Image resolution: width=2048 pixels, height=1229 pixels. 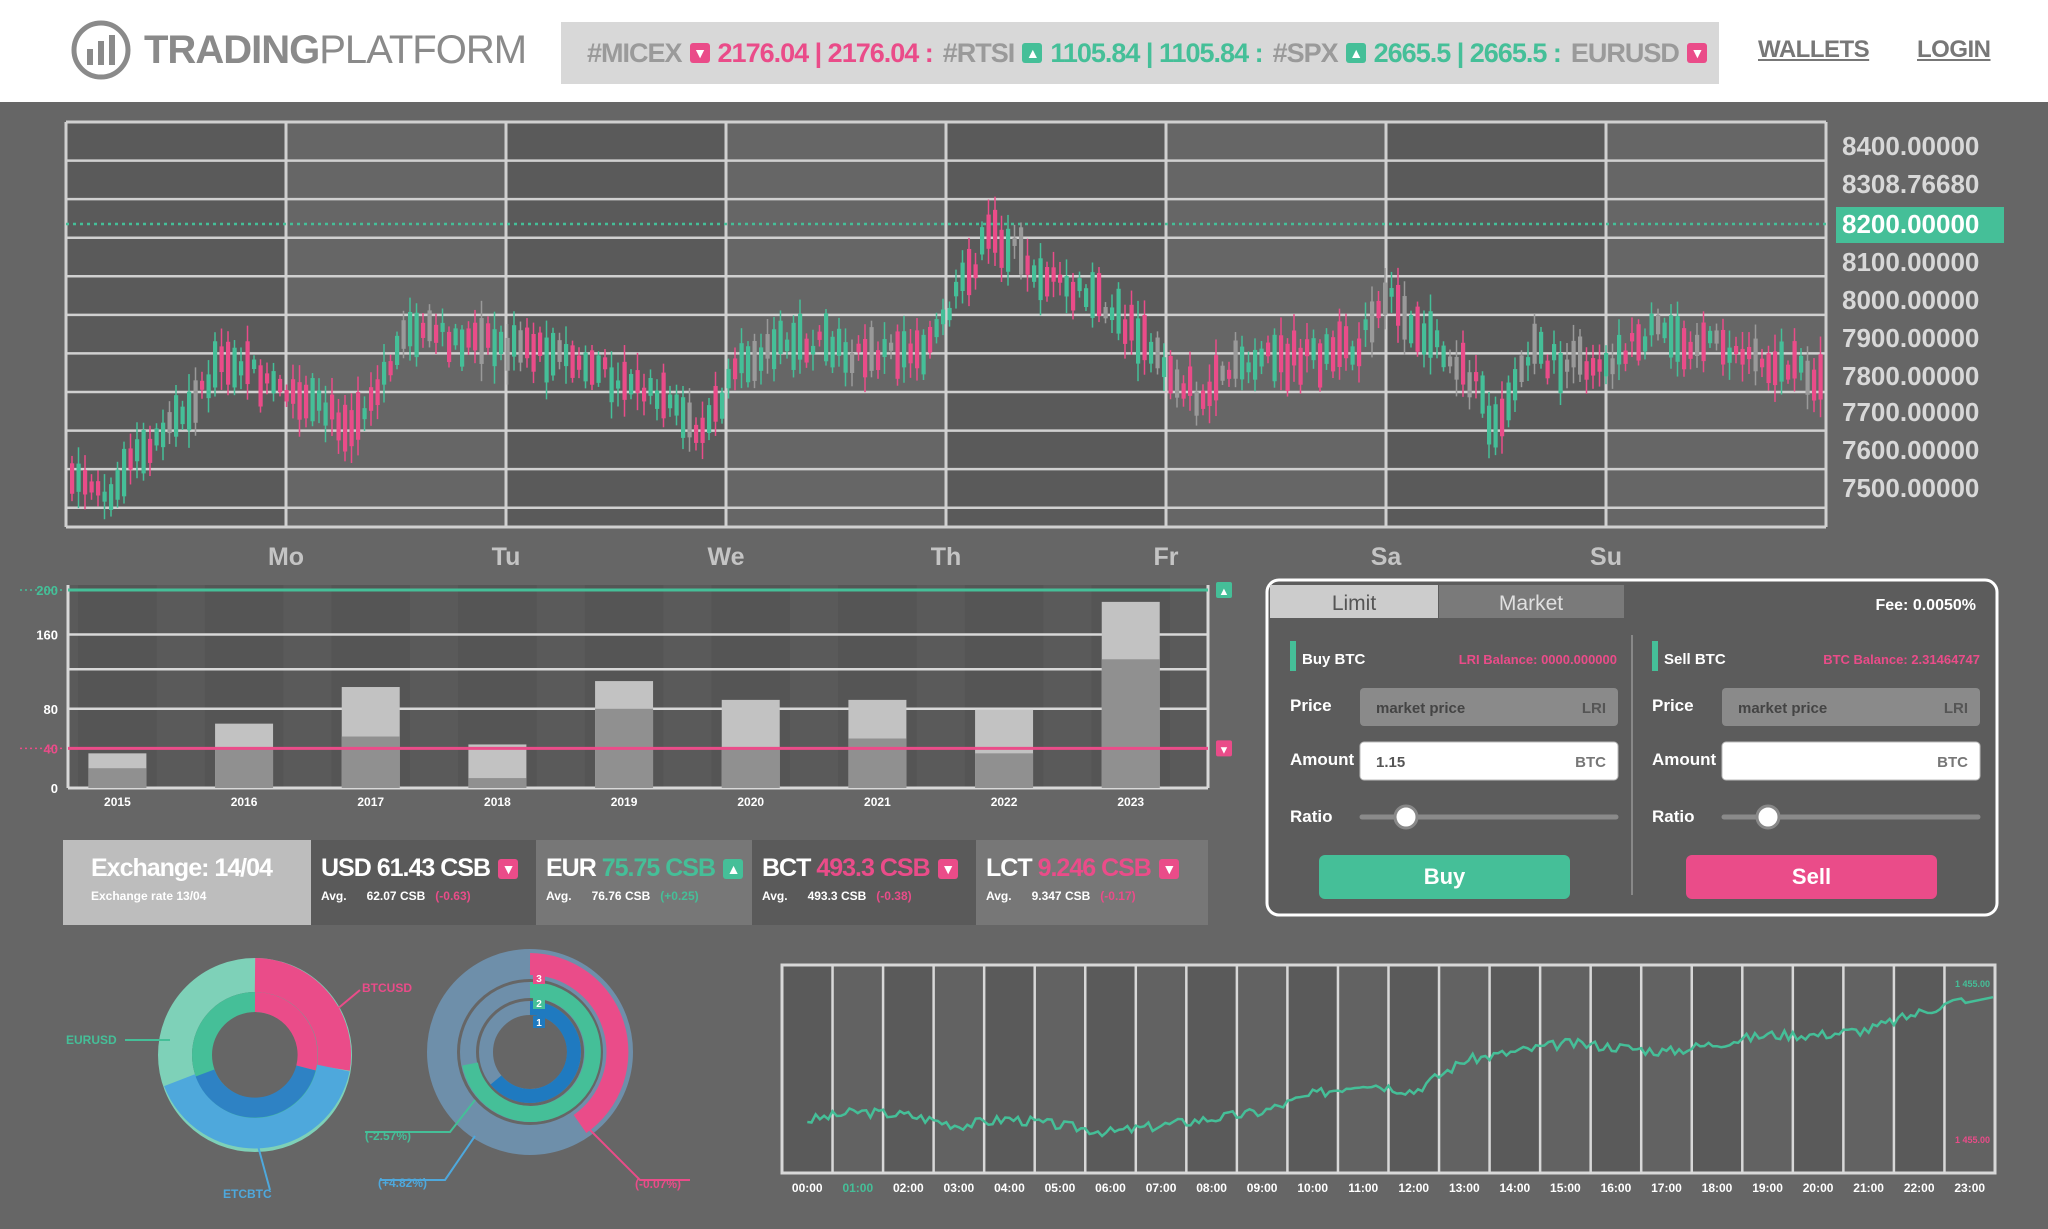 I want to click on logo-text-light: PLATFORM, so click(x=423, y=49).